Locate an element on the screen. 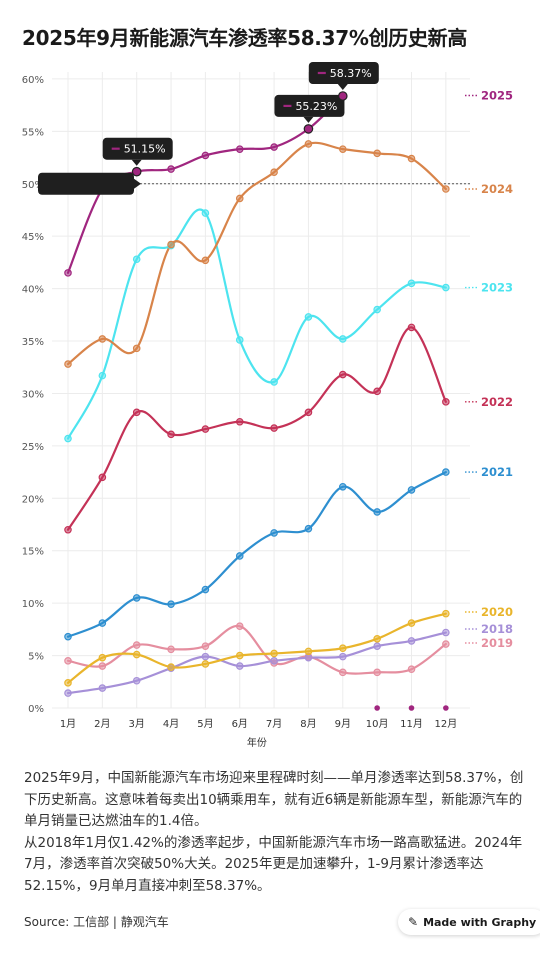 The height and width of the screenshot is (960, 540). y-tick-label: 20% is located at coordinates (33, 499).